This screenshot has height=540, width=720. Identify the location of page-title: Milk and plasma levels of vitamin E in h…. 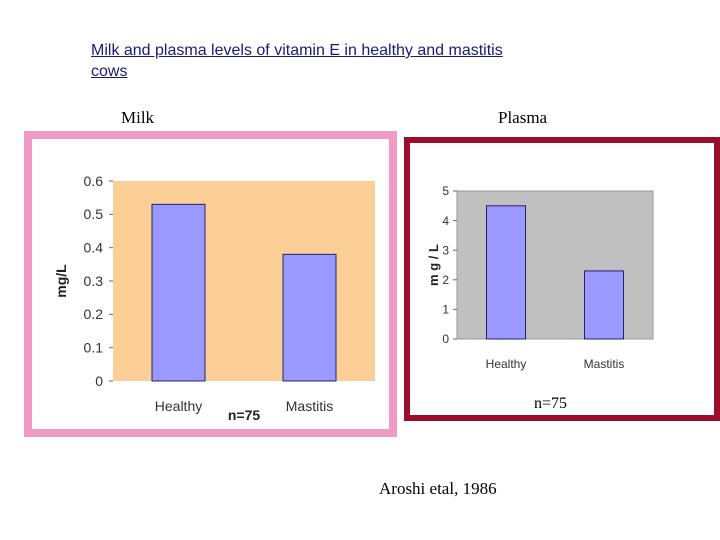
(297, 61).